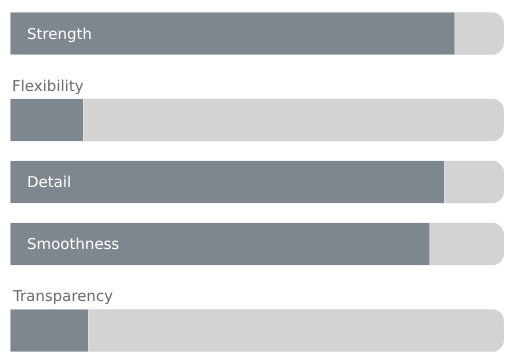  What do you see at coordinates (48, 86) in the screenshot?
I see `y-tick-label: Flexibility` at bounding box center [48, 86].